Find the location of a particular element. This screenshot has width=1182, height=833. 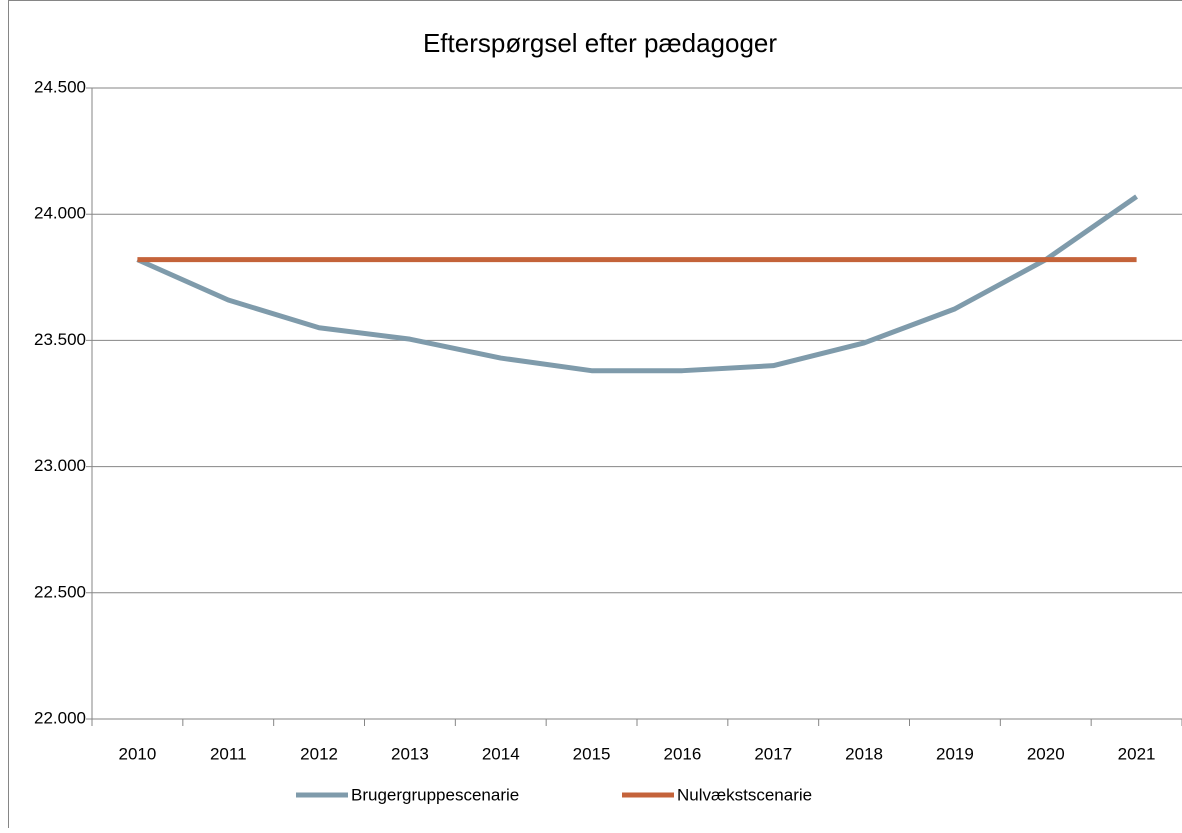

y-tick-label: 24.500 is located at coordinates (60, 86).